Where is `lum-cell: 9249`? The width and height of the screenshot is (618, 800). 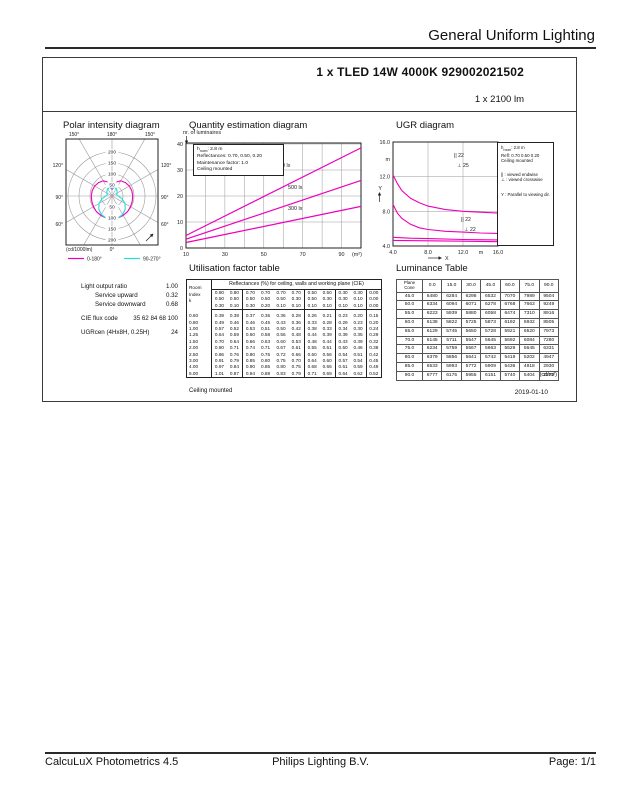 lum-cell: 9249 is located at coordinates (549, 305).